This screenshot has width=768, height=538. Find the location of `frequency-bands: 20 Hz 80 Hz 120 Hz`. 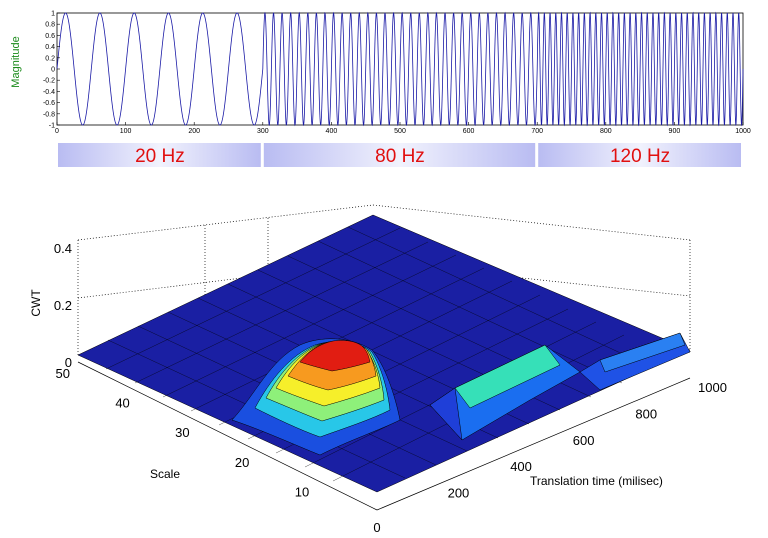

frequency-bands: 20 Hz 80 Hz 120 Hz is located at coordinates (399, 155).